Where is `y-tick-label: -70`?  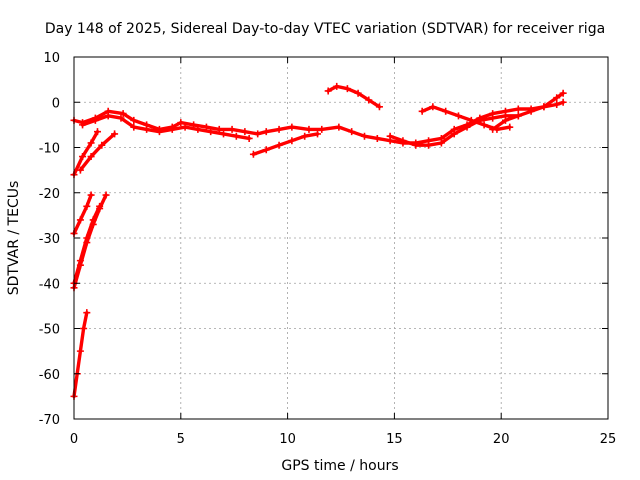 y-tick-label: -70 is located at coordinates (49, 420).